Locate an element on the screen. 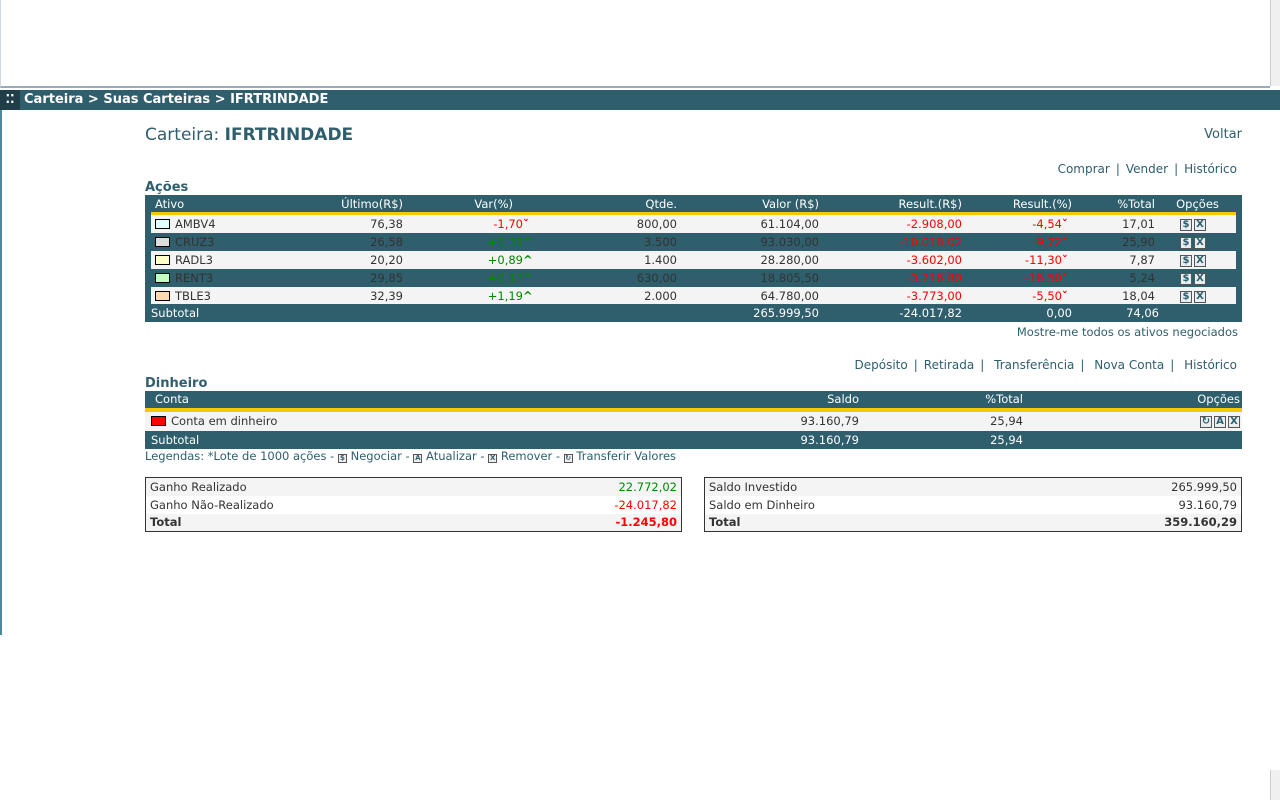 The image size is (1280, 800). subtotal-total: 74,06 is located at coordinates (1142, 313).